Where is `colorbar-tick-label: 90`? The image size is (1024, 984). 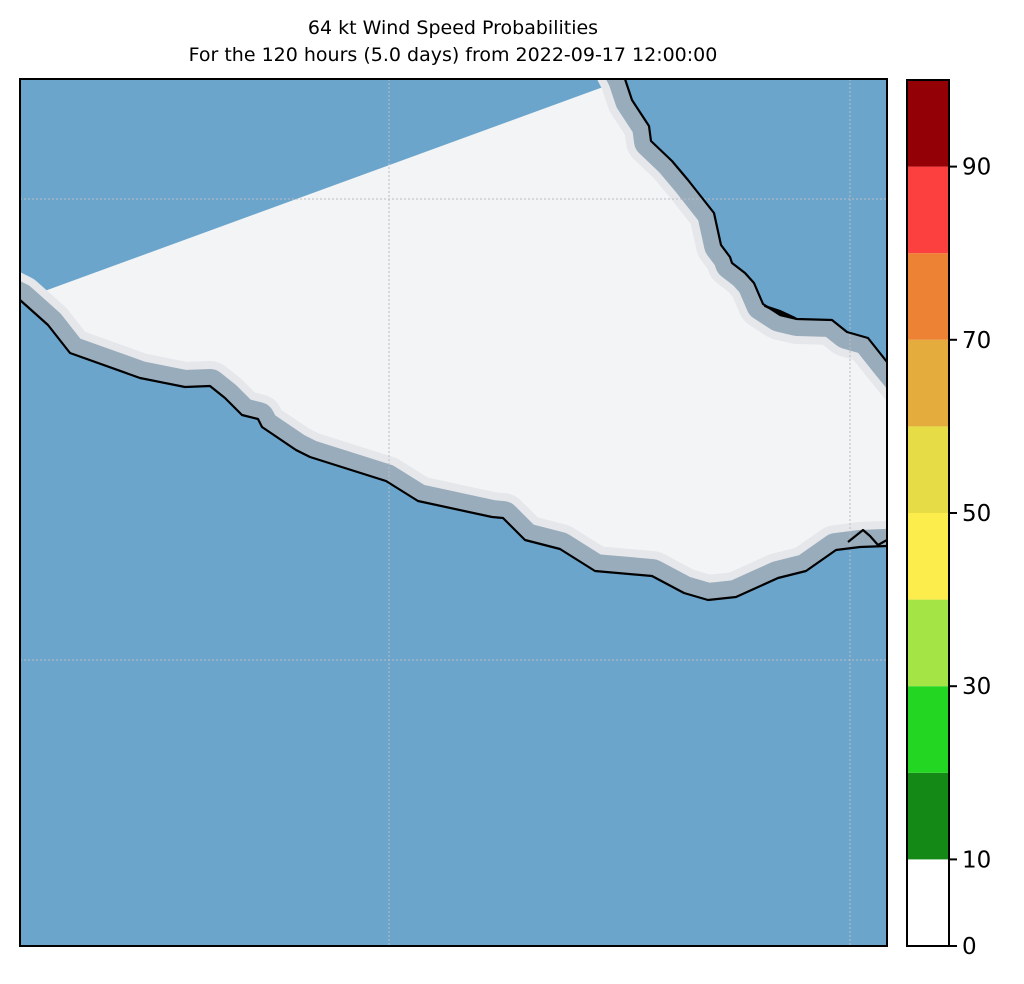 colorbar-tick-label: 90 is located at coordinates (976, 168).